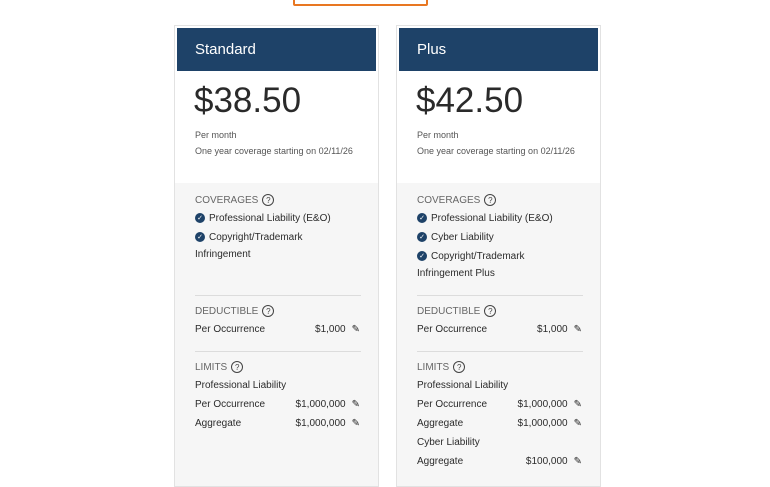 The width and height of the screenshot is (770, 487). What do you see at coordinates (223, 254) in the screenshot?
I see `coverage-continuation: Infringement` at bounding box center [223, 254].